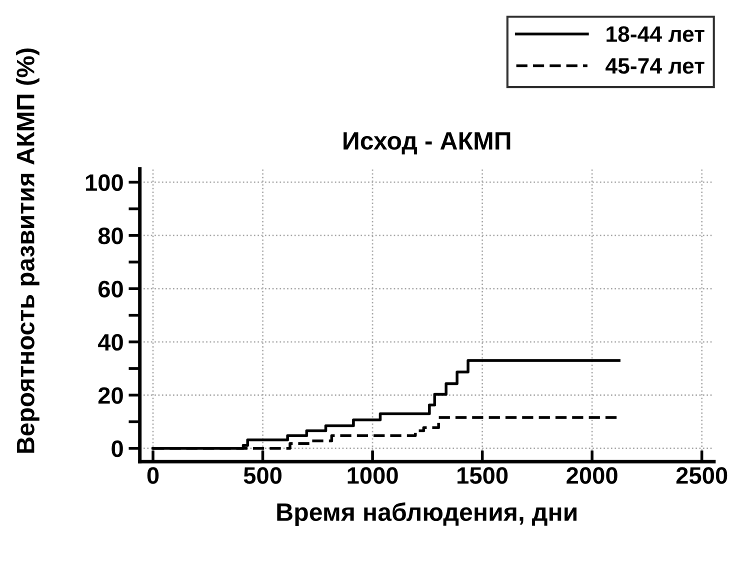  Describe the element at coordinates (263, 475) in the screenshot. I see `x-tick-label: 500` at that location.